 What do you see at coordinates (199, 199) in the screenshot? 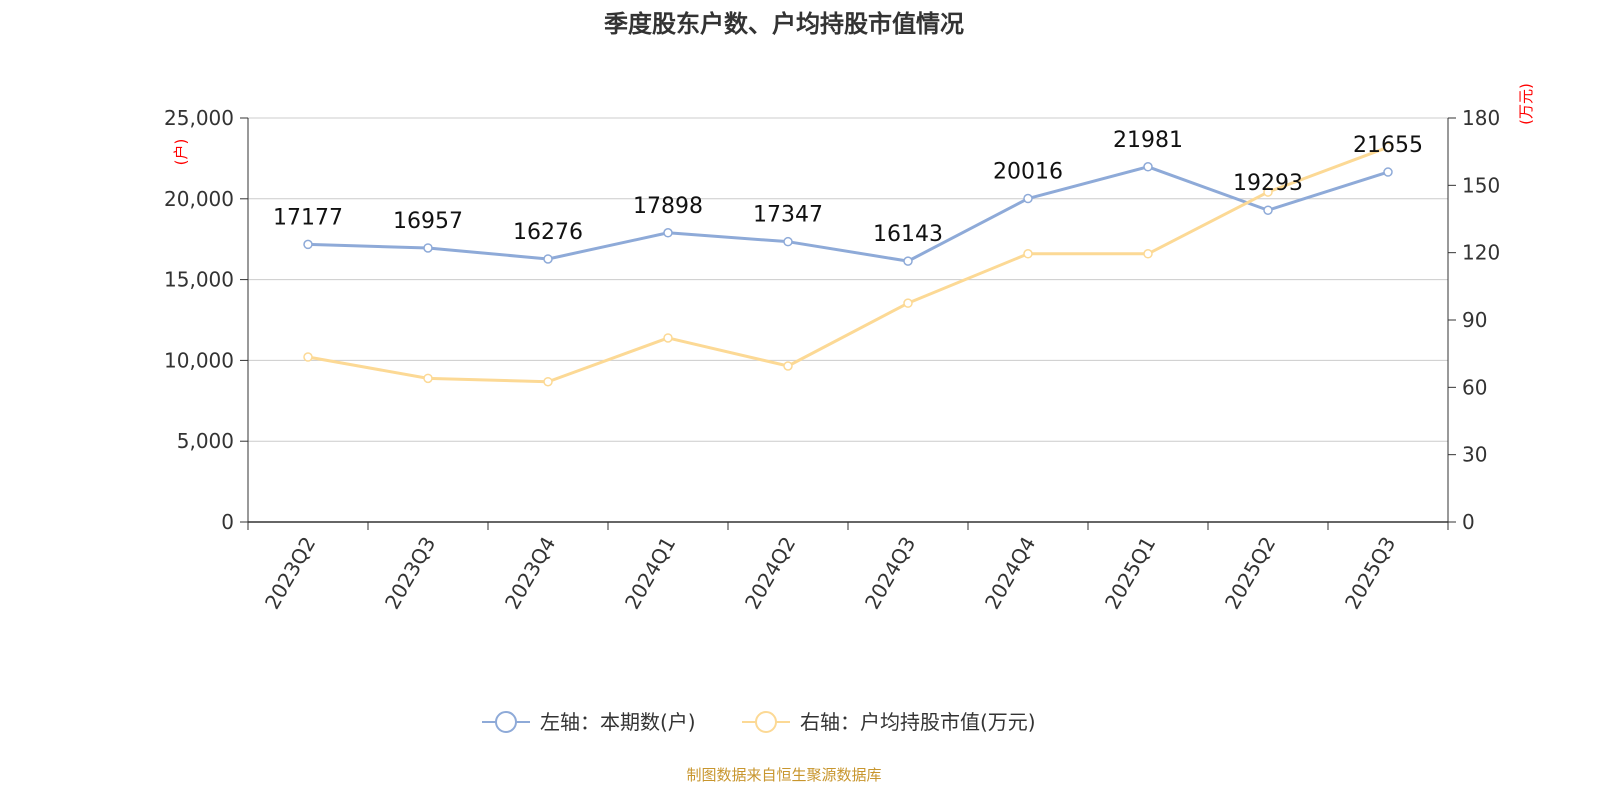
I see `left-tick-label: 20,000` at bounding box center [199, 199].